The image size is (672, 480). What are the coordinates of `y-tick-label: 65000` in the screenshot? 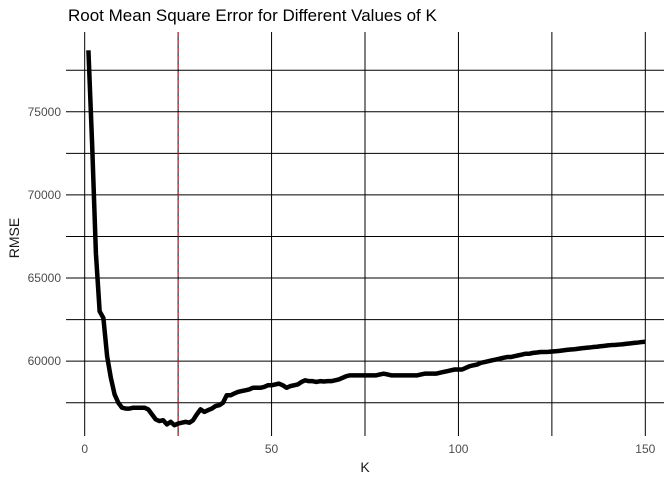 It's located at (45, 278).